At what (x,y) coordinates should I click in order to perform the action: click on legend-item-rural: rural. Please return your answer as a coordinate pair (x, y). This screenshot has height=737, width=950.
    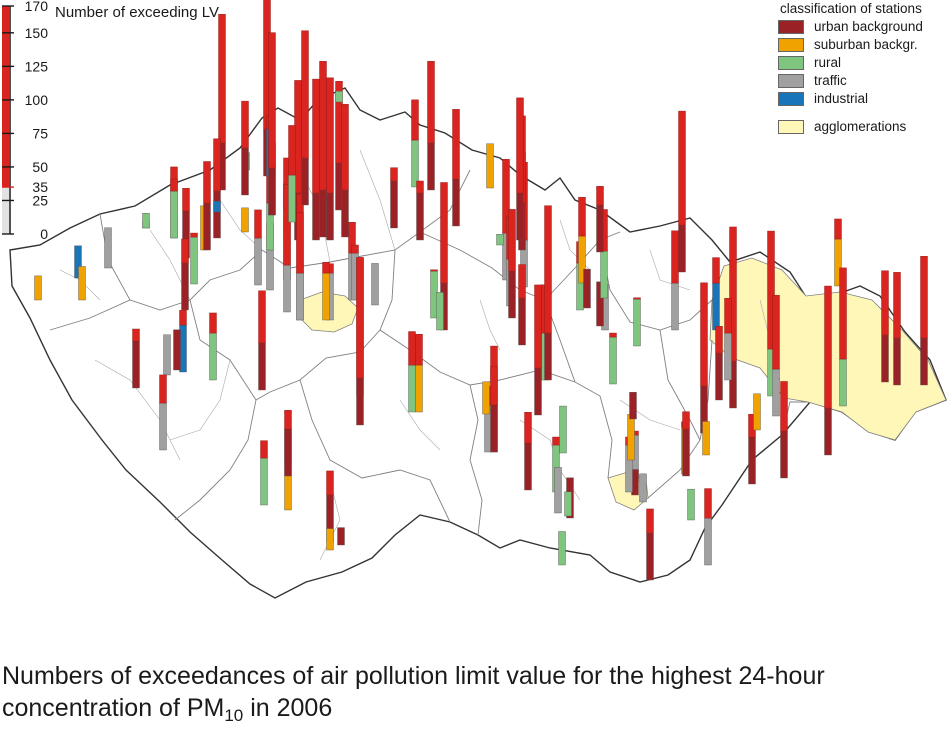
    Looking at the image, I should click on (864, 63).